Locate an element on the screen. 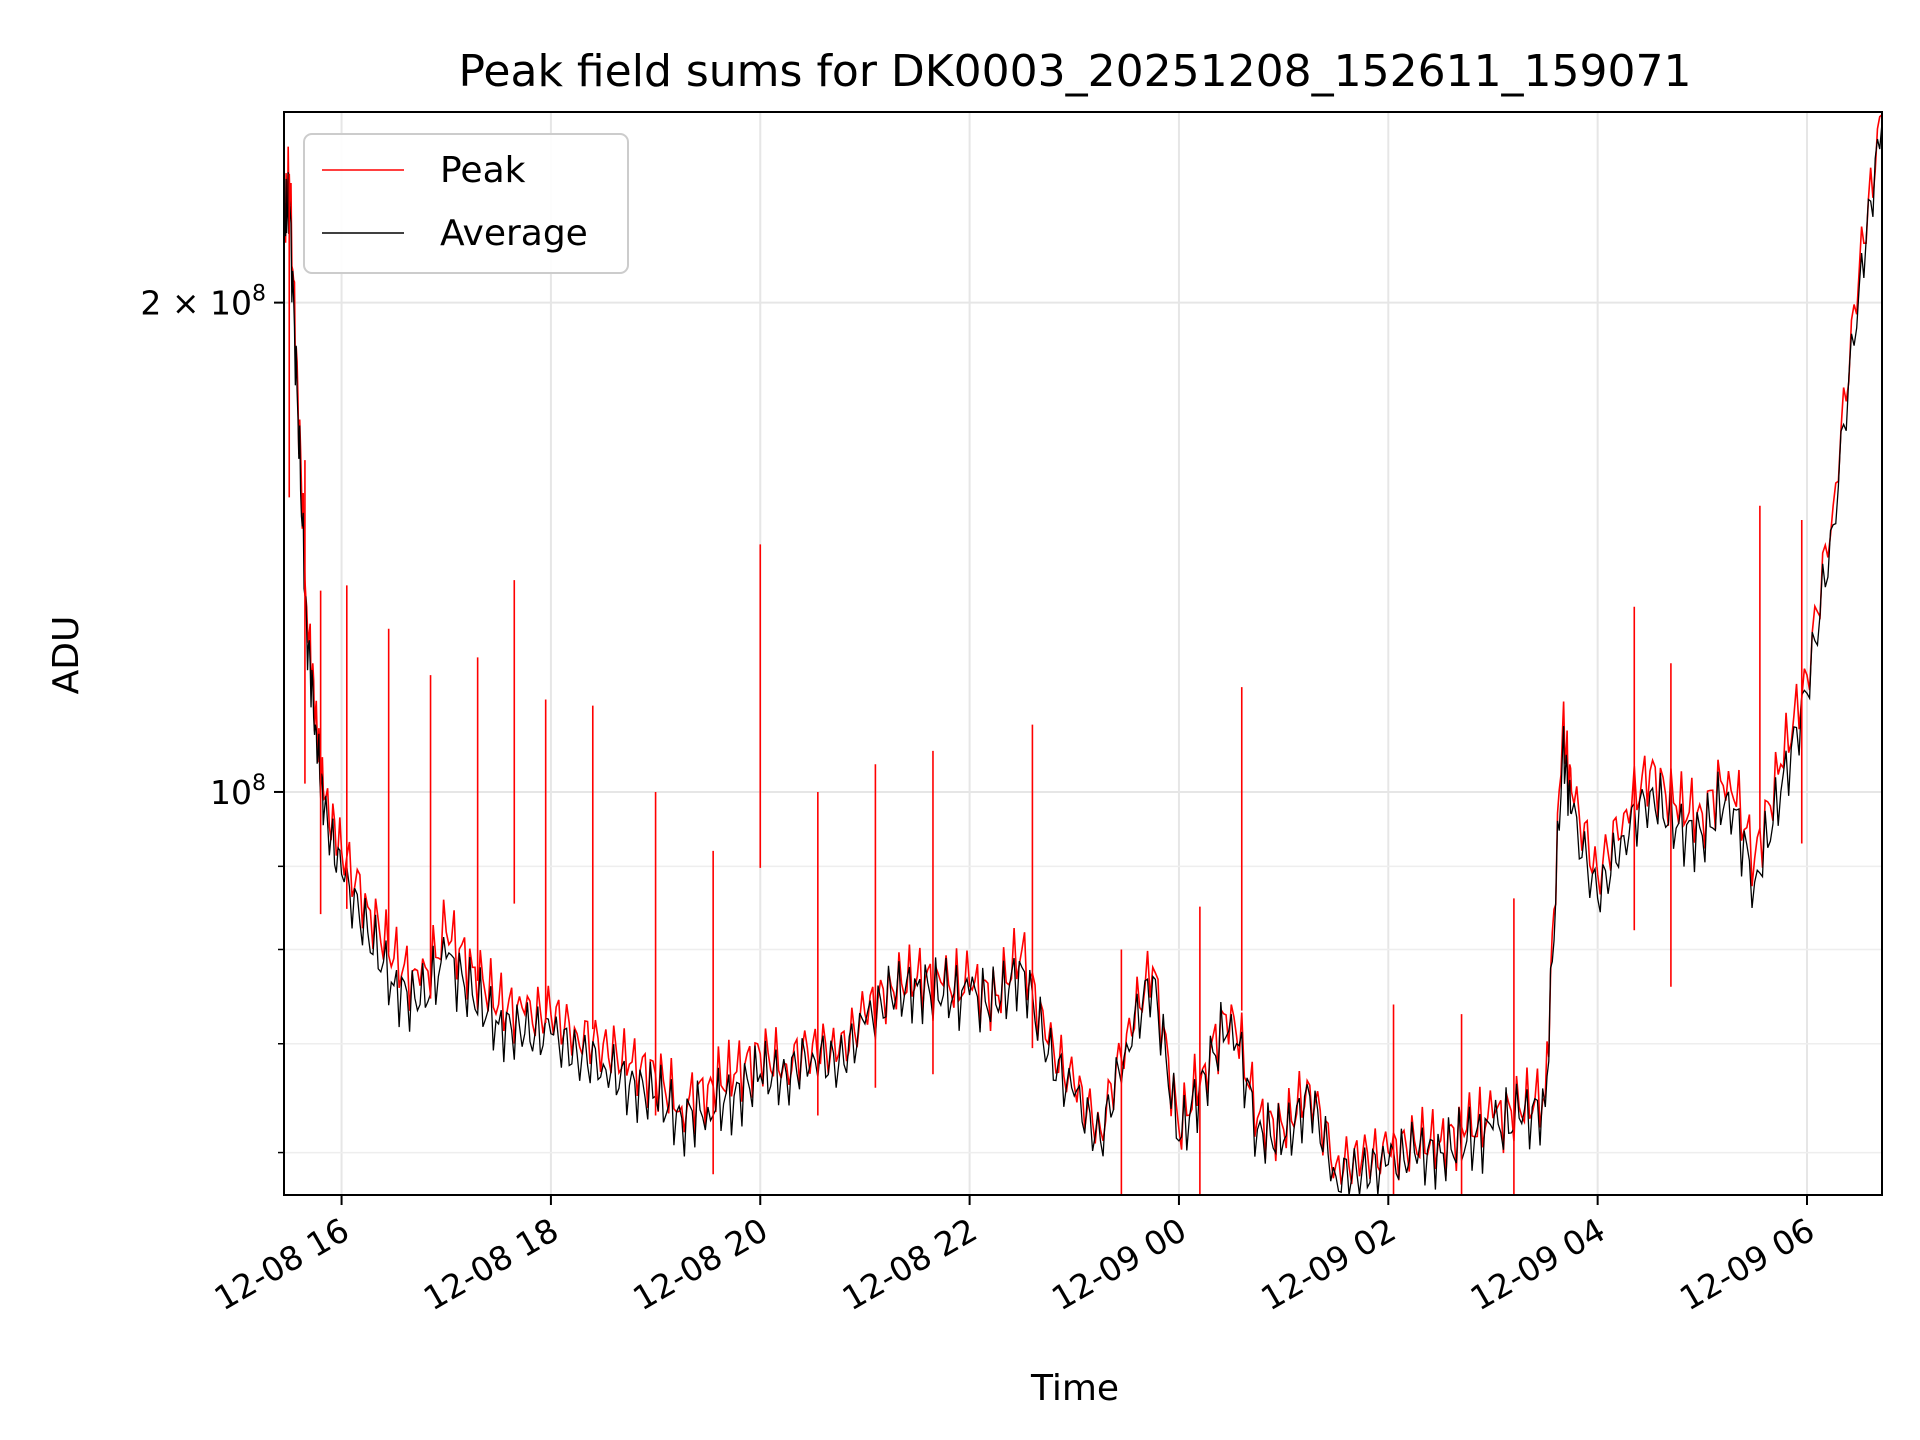  legend-average-label: Average is located at coordinates (514, 233).